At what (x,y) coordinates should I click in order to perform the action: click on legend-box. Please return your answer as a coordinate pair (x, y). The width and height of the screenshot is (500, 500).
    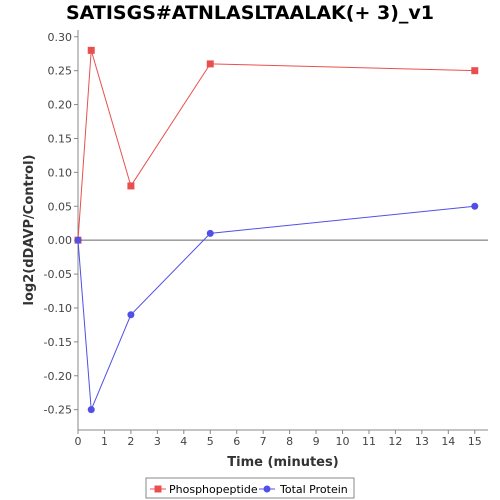
    Looking at the image, I should click on (250, 488).